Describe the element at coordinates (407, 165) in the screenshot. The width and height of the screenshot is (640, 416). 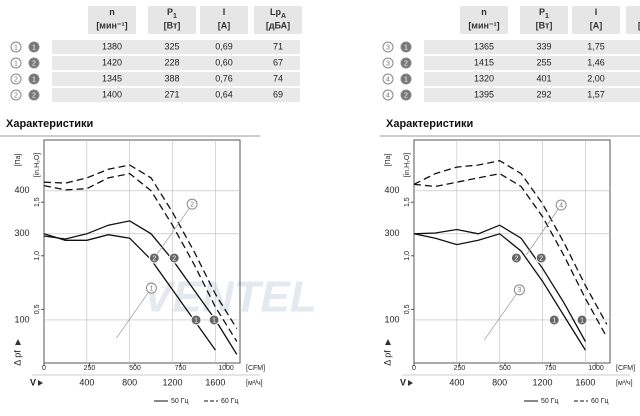
I see `y2-label: [in.H₂O]` at that location.